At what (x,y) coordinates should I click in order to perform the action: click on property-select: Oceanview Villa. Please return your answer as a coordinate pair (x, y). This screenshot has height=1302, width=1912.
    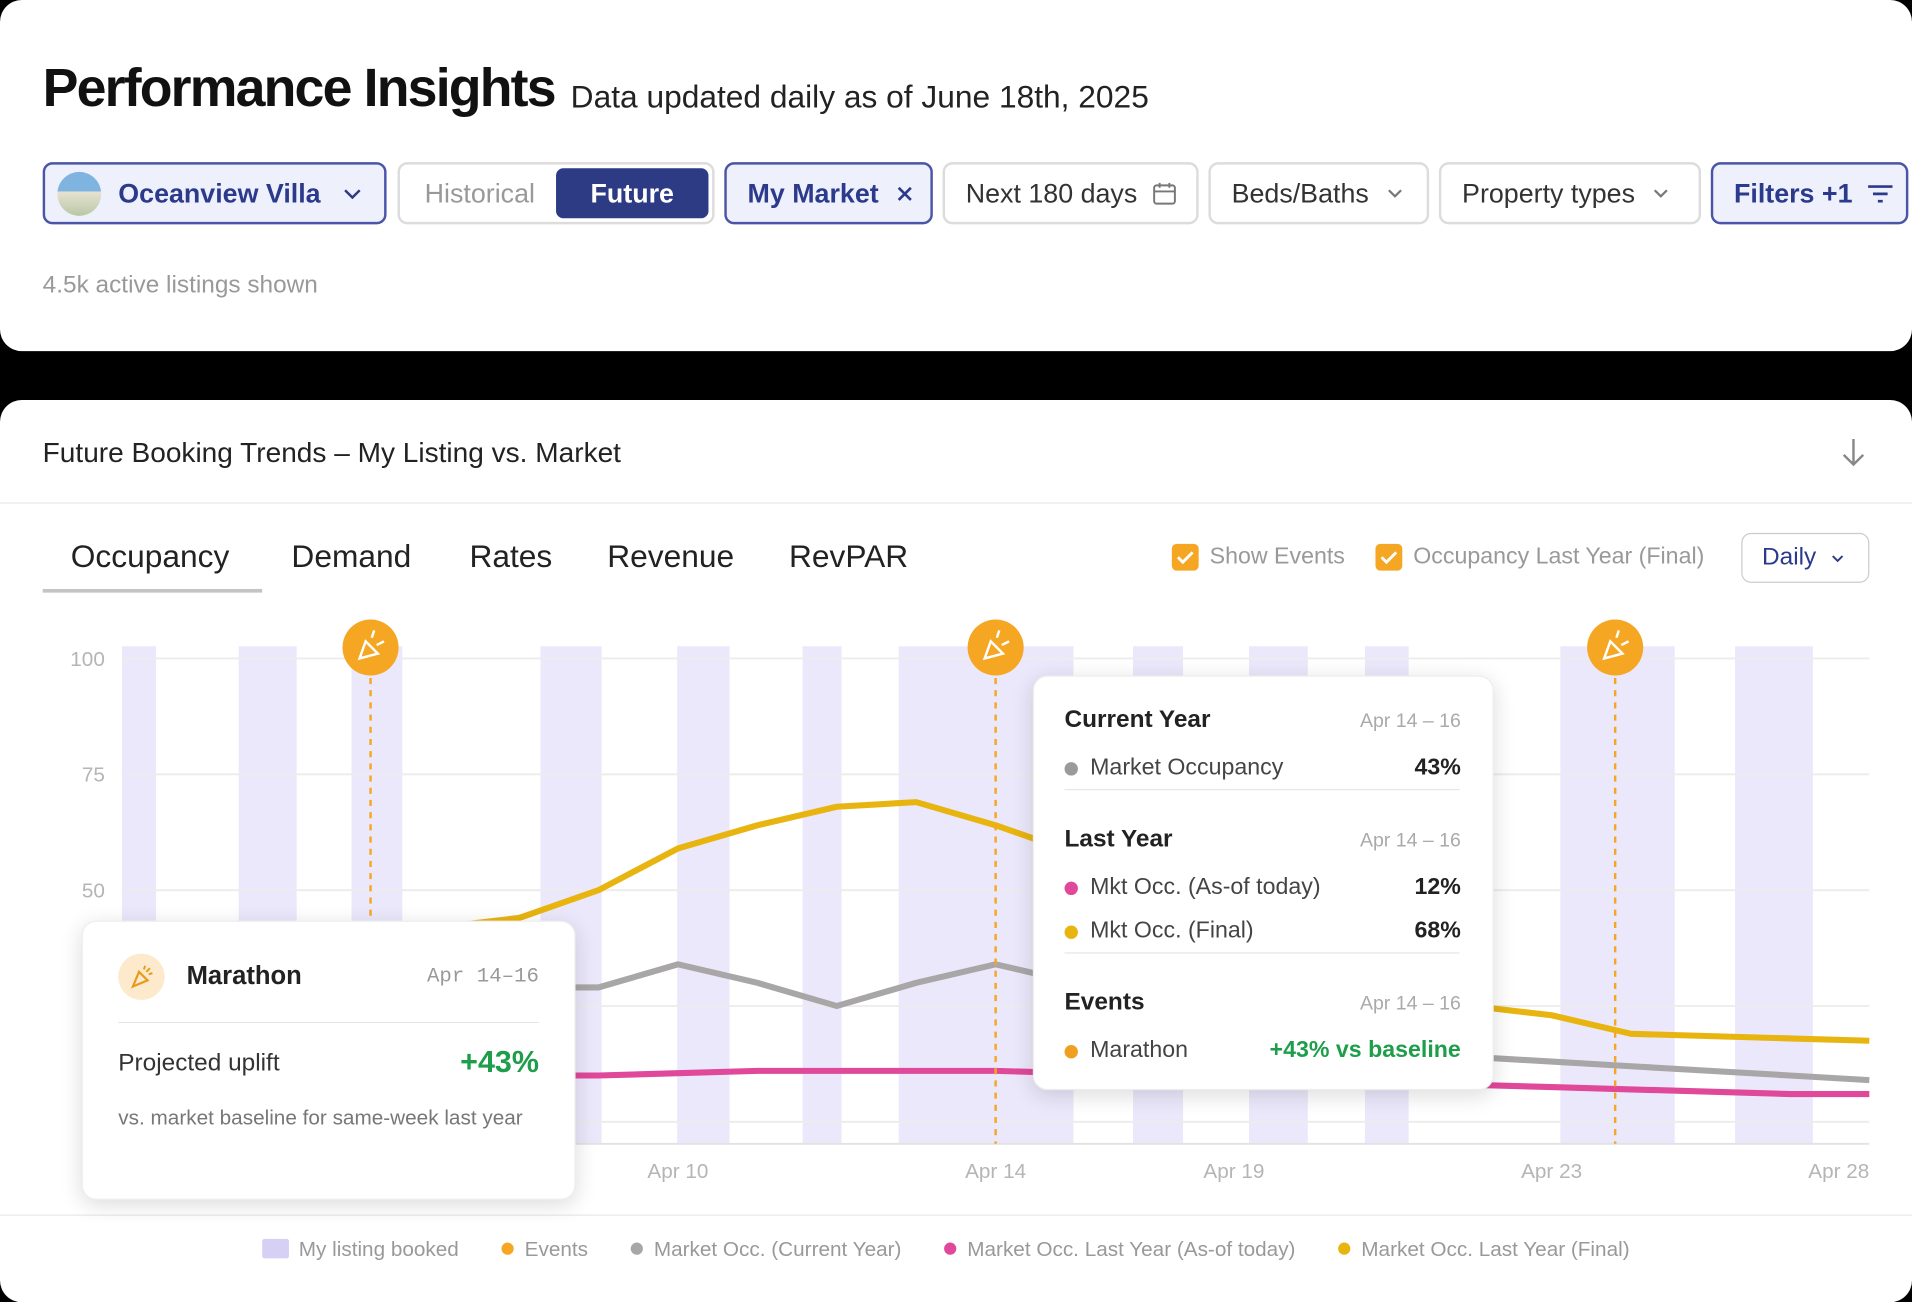
    Looking at the image, I should click on (214, 193).